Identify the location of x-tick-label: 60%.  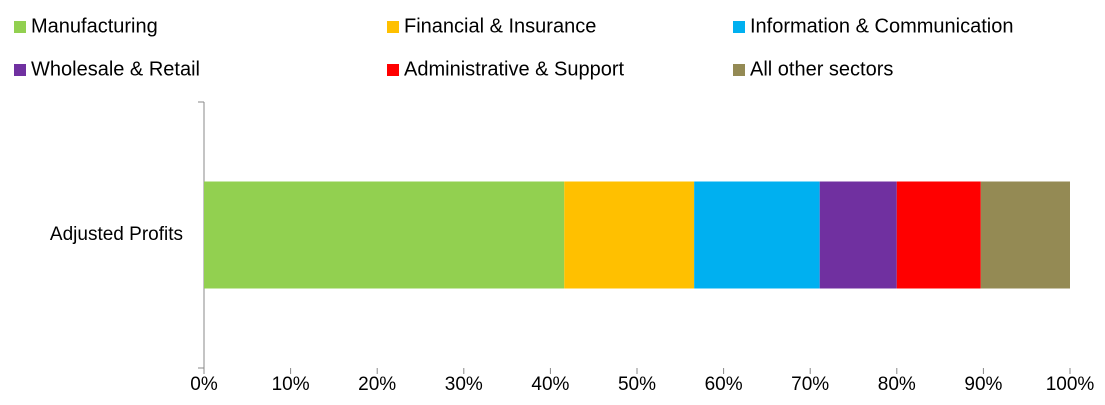
(724, 384).